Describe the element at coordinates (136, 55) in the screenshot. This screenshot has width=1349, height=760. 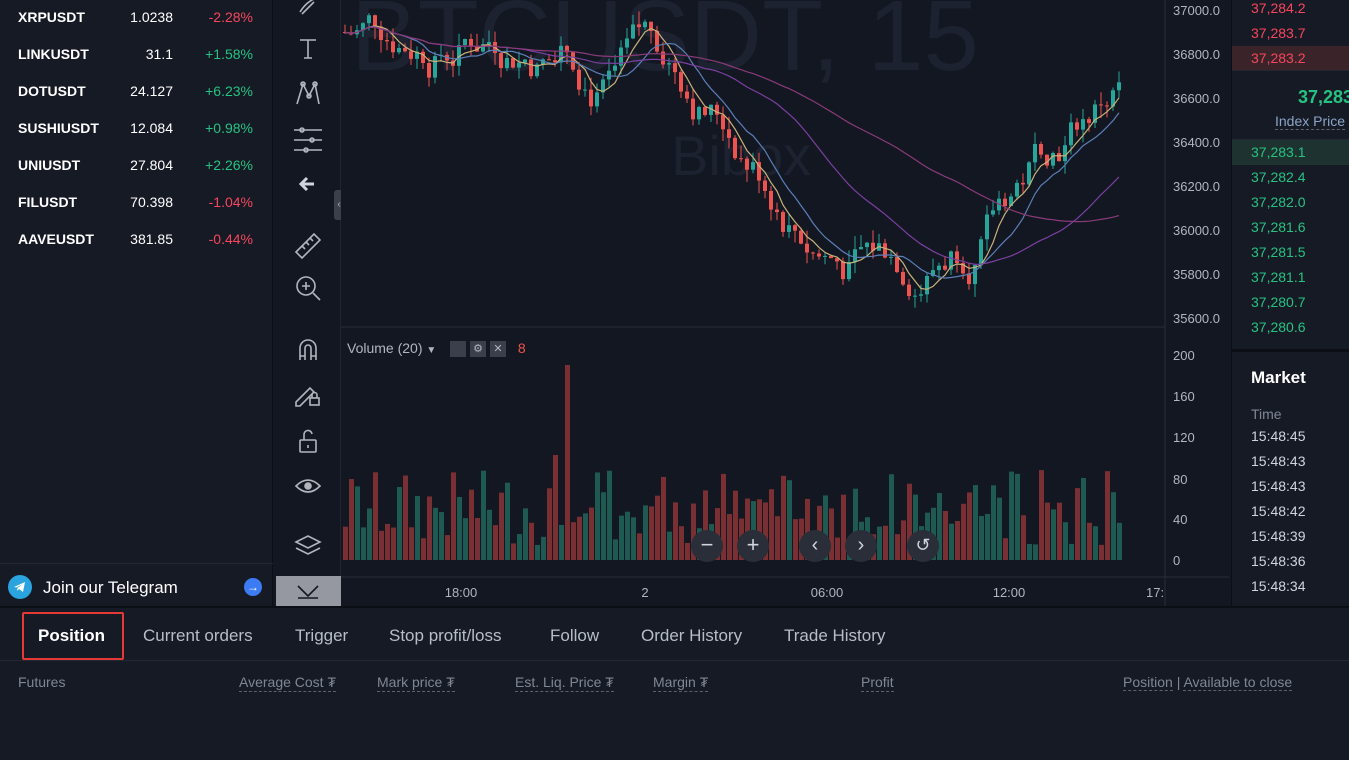
I see `market-row: LINKUSDT 31.1 +1.58%` at that location.